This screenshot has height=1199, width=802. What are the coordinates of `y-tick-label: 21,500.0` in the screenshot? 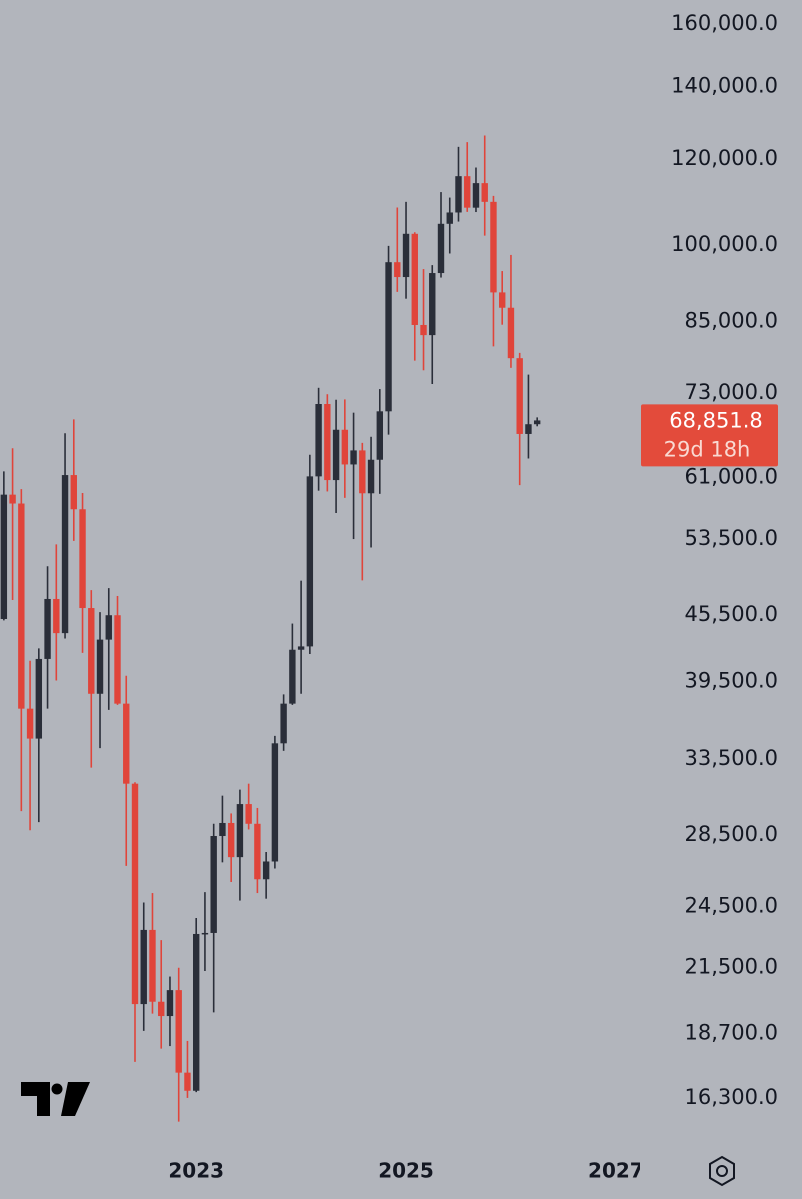 It's located at (731, 967).